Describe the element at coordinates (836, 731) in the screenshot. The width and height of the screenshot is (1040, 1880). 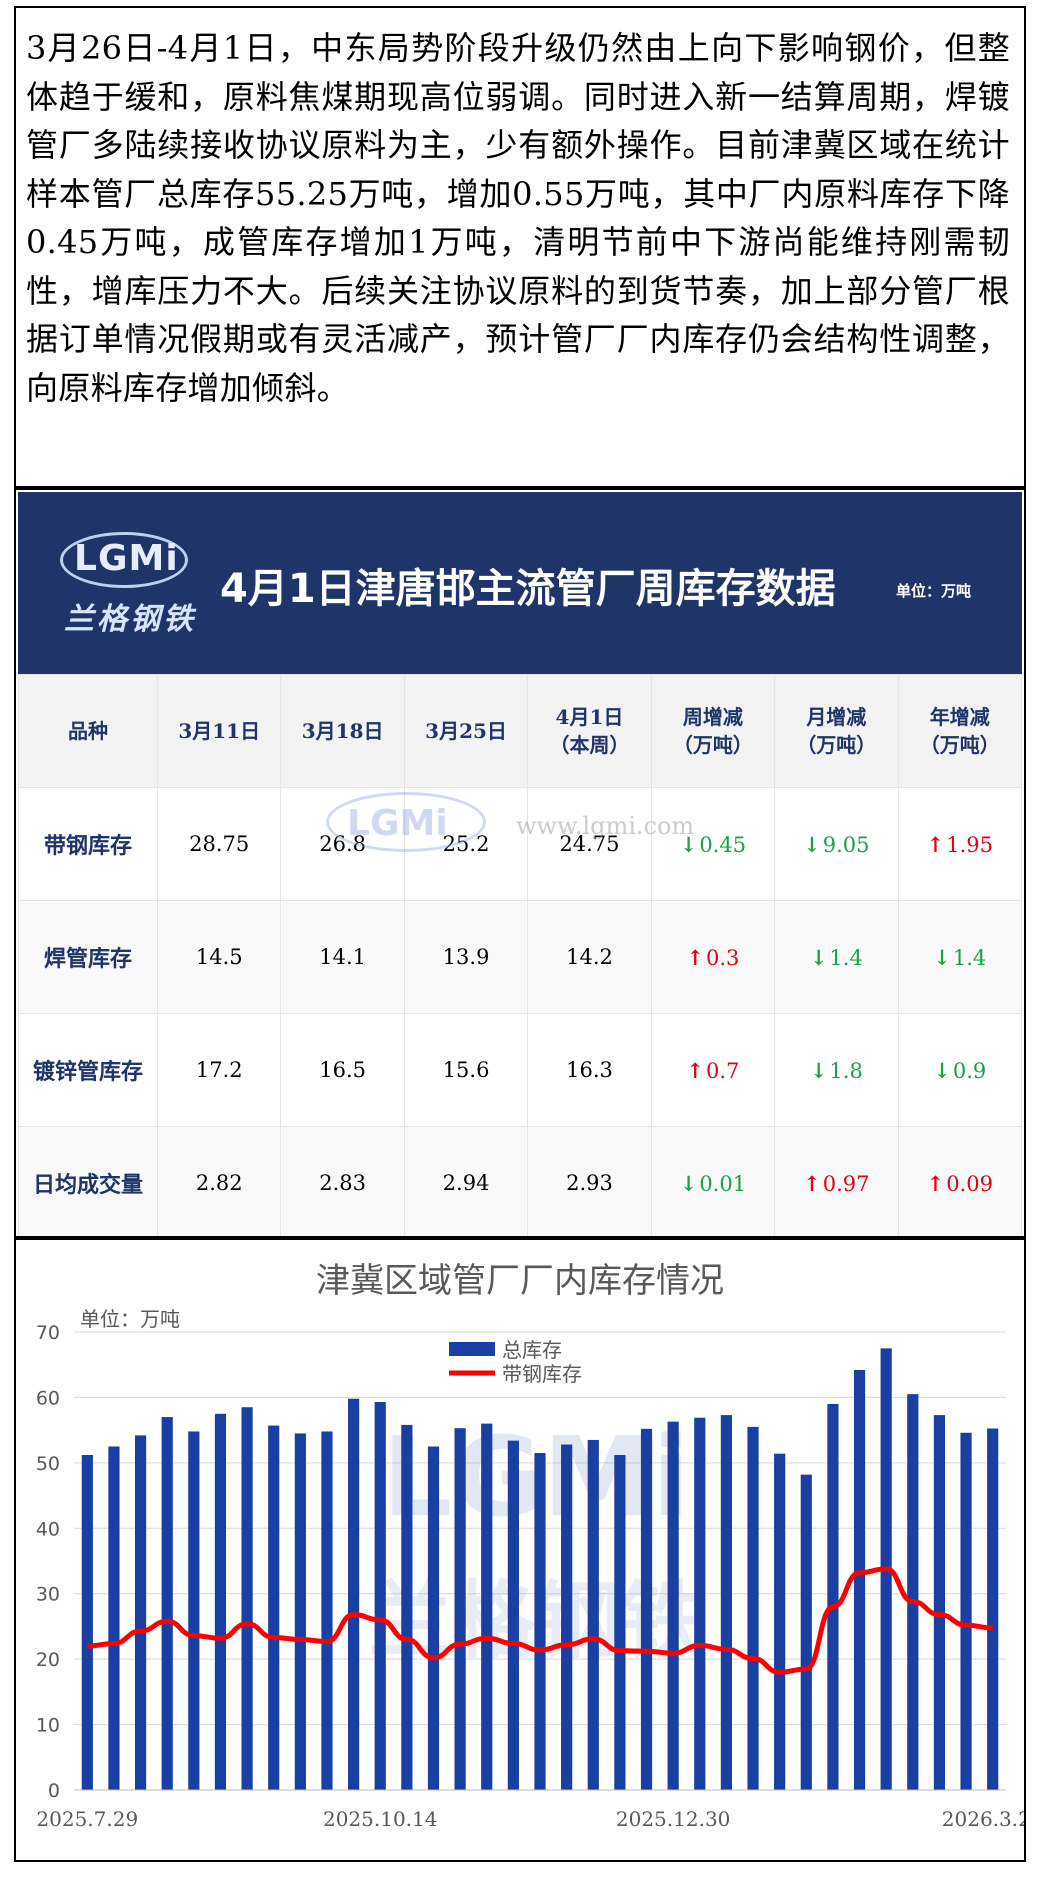
I see `column-header: 月增减 （万吨）` at that location.